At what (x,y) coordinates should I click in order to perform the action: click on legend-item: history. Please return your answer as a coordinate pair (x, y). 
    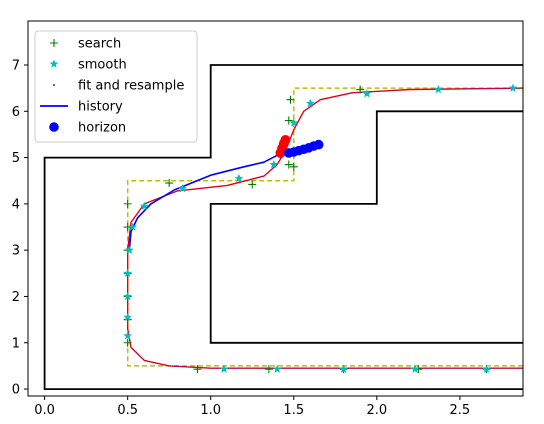
    Looking at the image, I should click on (81, 107).